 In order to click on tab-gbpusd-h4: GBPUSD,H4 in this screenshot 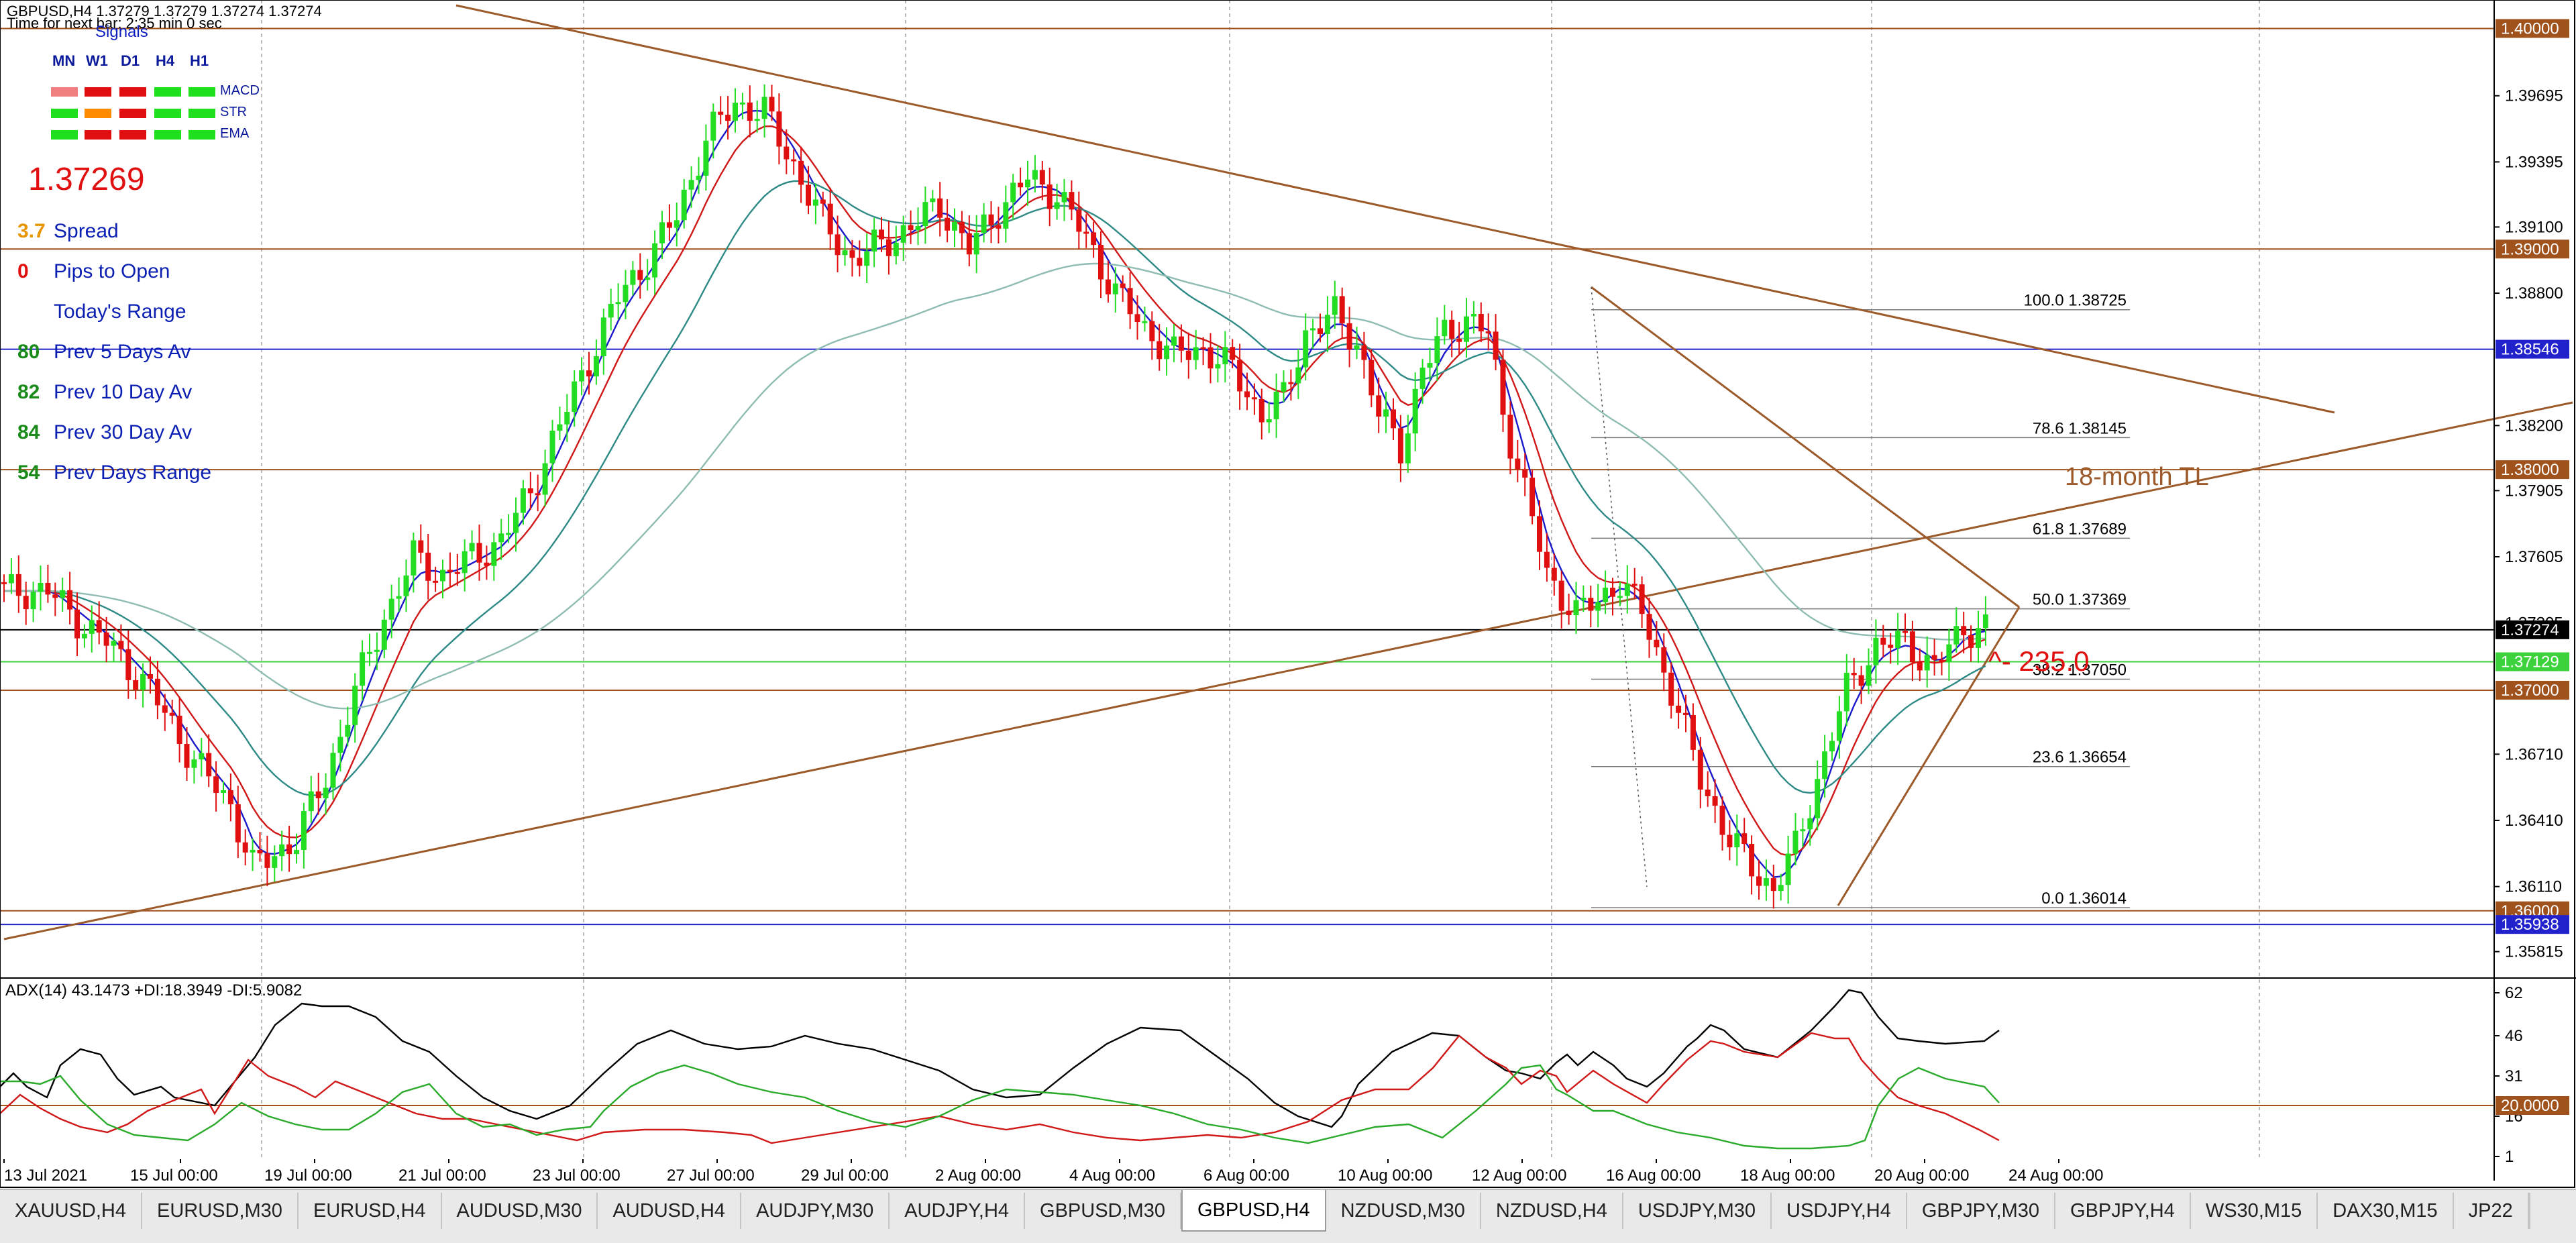, I will do `click(1253, 1211)`.